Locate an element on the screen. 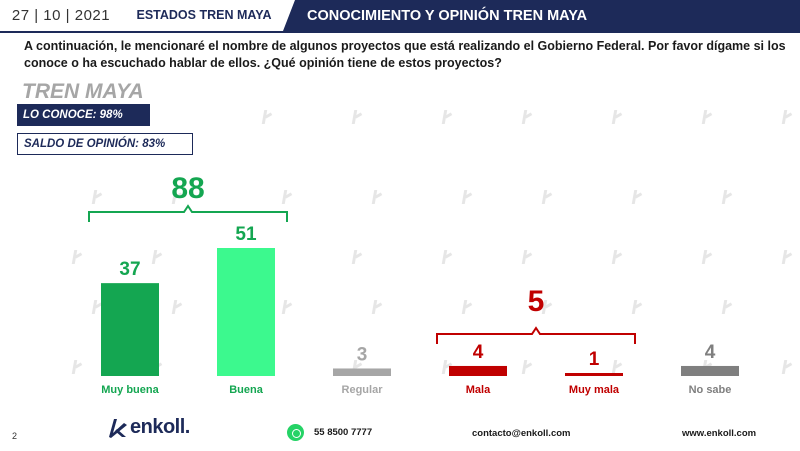  enkoll-logo-icon is located at coordinates (118, 428).